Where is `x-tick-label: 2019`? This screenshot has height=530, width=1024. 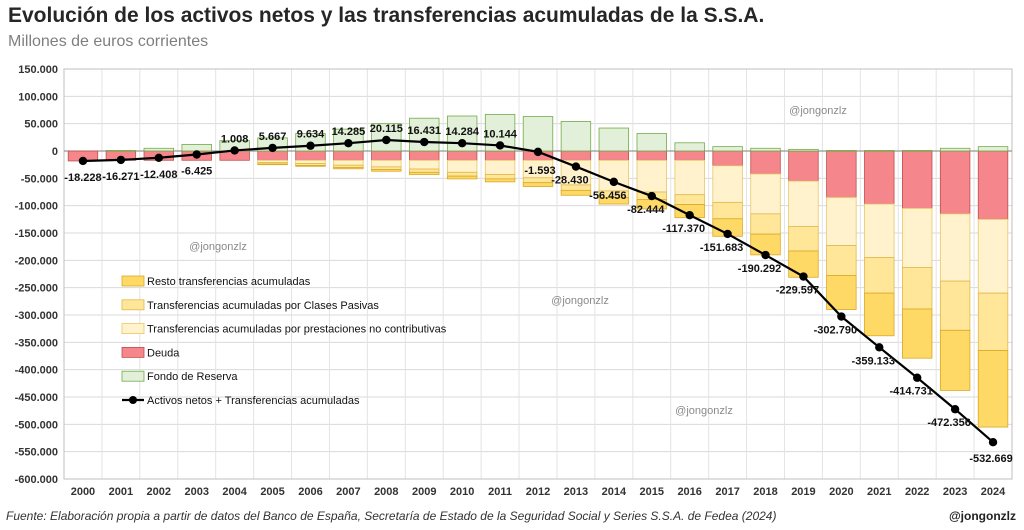
x-tick-label: 2019 is located at coordinates (803, 492).